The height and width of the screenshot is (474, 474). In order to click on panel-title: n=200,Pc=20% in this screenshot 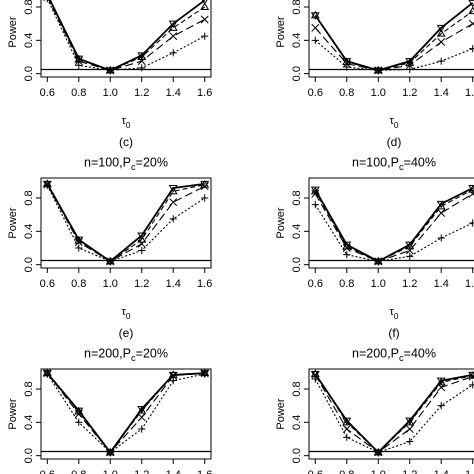, I will do `click(126, 354)`.